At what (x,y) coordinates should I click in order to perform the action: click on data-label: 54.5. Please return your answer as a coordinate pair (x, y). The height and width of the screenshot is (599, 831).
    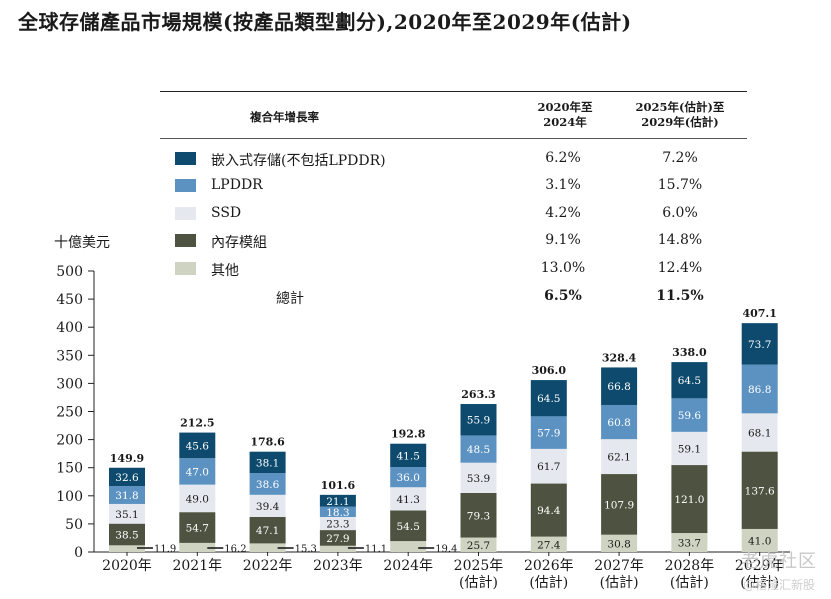
    Looking at the image, I should click on (408, 527).